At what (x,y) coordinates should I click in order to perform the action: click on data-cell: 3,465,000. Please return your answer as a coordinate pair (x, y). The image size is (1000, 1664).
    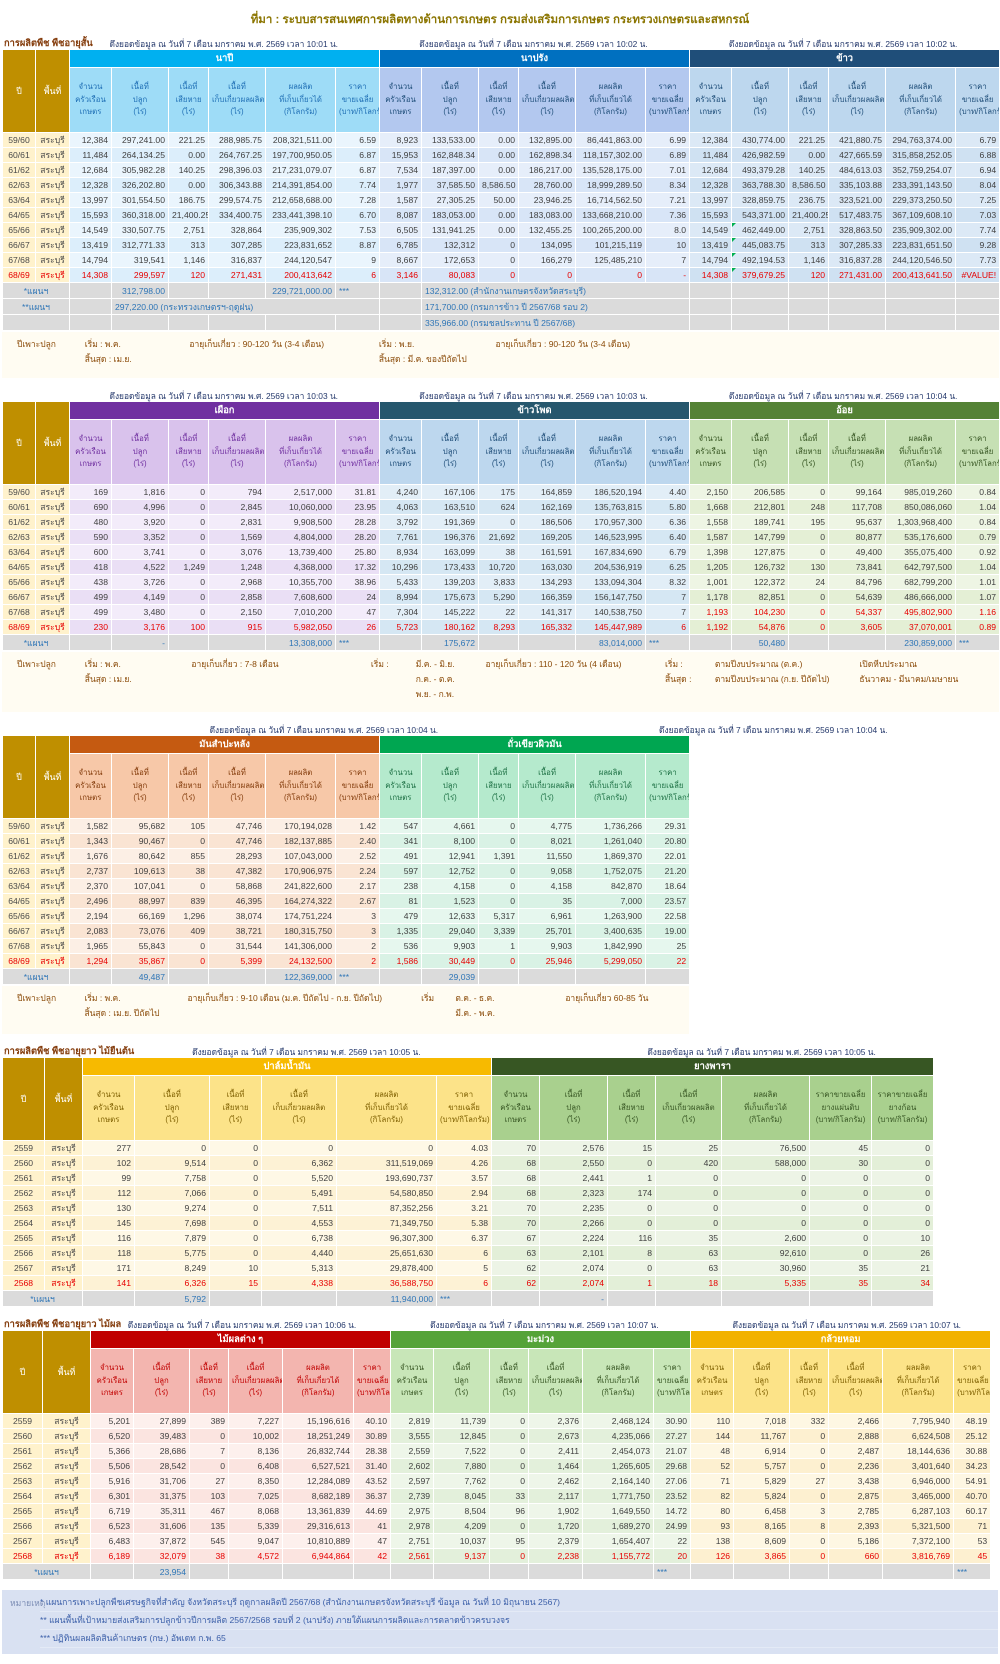
    Looking at the image, I should click on (918, 1496).